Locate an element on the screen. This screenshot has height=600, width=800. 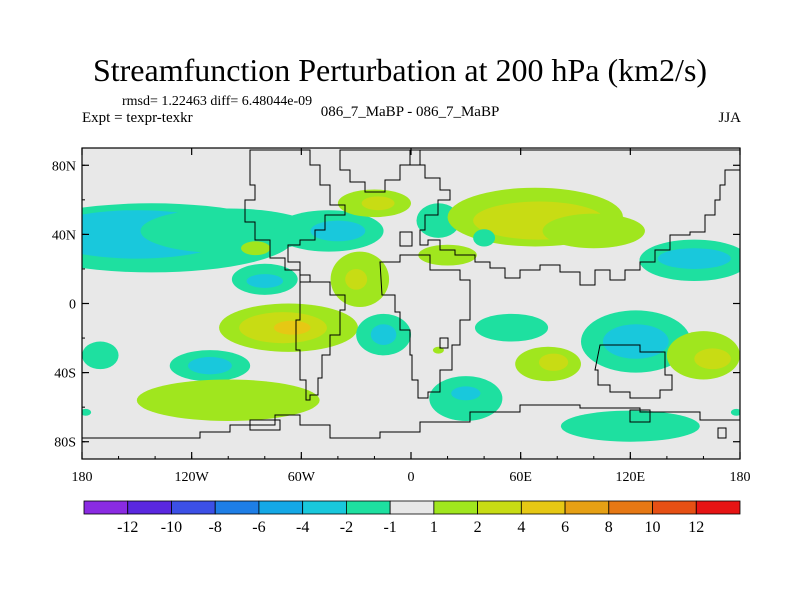
colorbar-label: -6 is located at coordinates (258, 527).